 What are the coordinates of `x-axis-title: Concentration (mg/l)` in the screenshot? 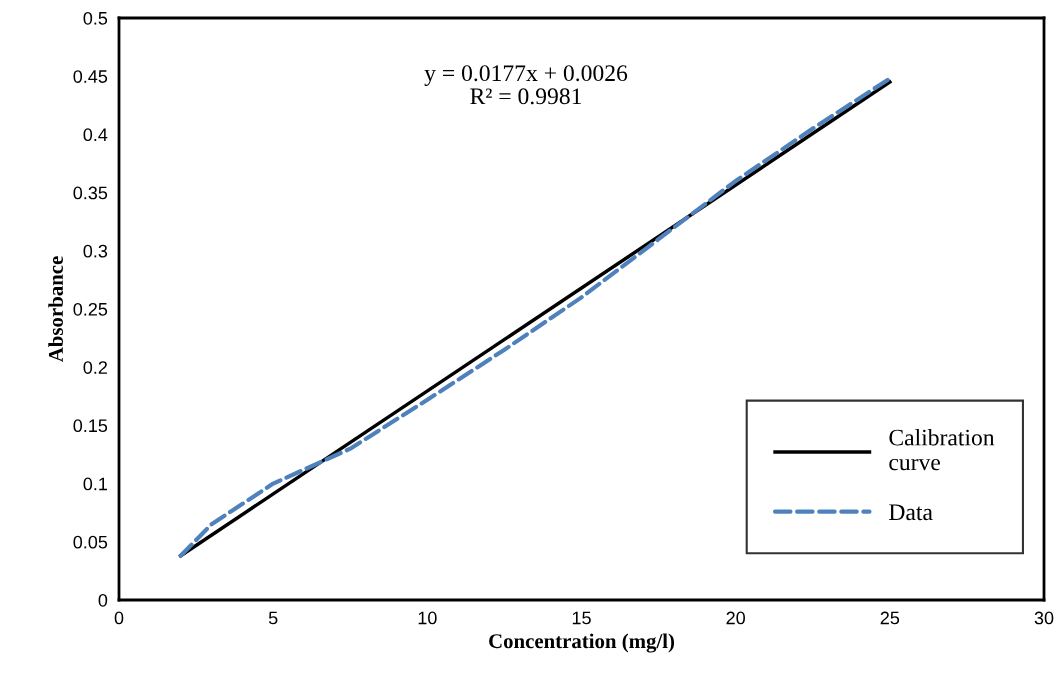 It's located at (582, 643).